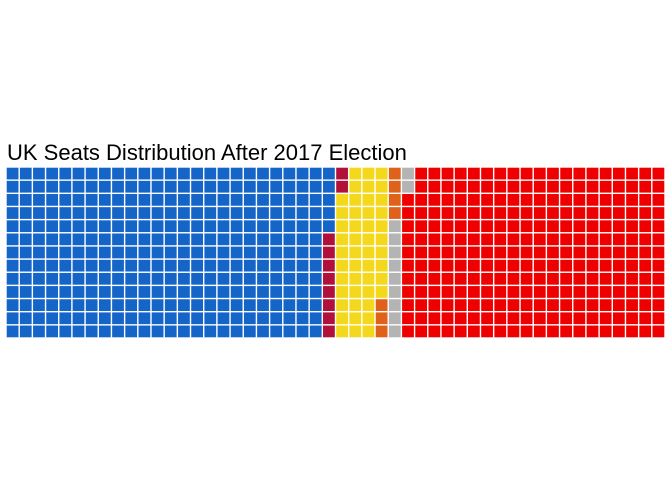  What do you see at coordinates (329, 331) in the screenshot?
I see `seat-tile-dup` at bounding box center [329, 331].